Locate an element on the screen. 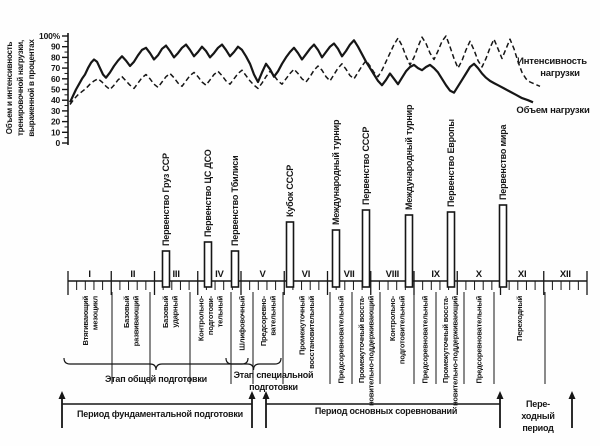 The height and width of the screenshot is (446, 600). stage-label-line: подготовительный is located at coordinates (401, 329).